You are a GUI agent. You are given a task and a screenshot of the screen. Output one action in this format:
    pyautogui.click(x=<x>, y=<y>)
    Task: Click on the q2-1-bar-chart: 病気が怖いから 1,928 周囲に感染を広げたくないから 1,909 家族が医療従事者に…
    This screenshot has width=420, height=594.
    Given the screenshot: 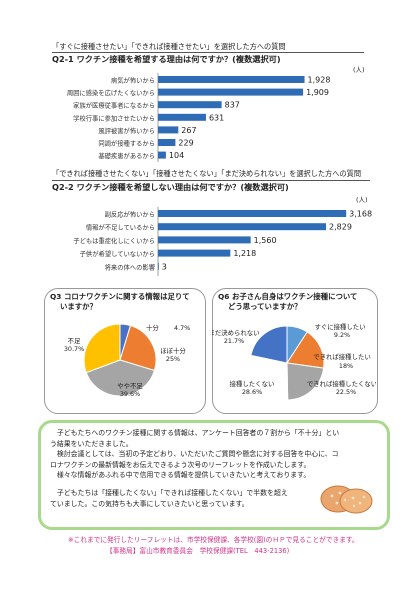 What is the action you would take?
    pyautogui.click(x=199, y=117)
    